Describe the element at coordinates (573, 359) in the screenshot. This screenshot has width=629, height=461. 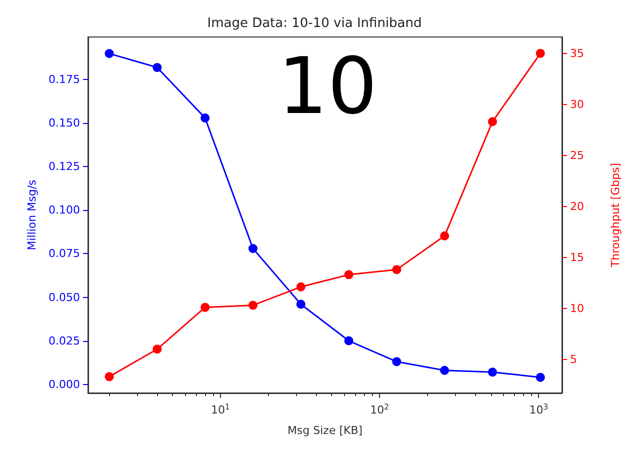
I see `y2-tick-label: 5` at that location.